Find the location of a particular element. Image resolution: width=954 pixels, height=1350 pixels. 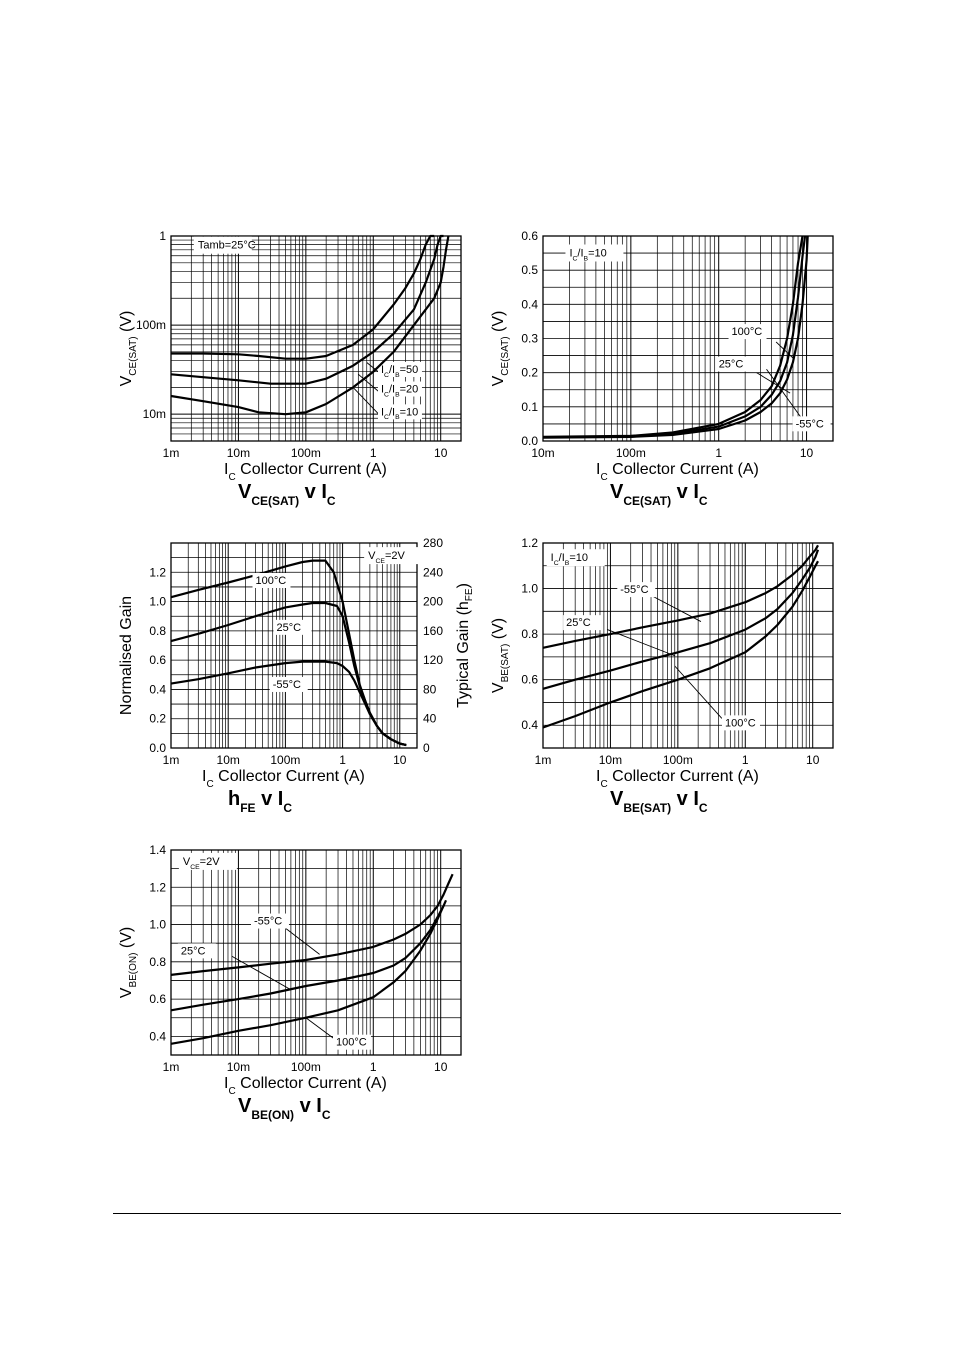

y-tick-label: 0.5 is located at coordinates (529, 270).